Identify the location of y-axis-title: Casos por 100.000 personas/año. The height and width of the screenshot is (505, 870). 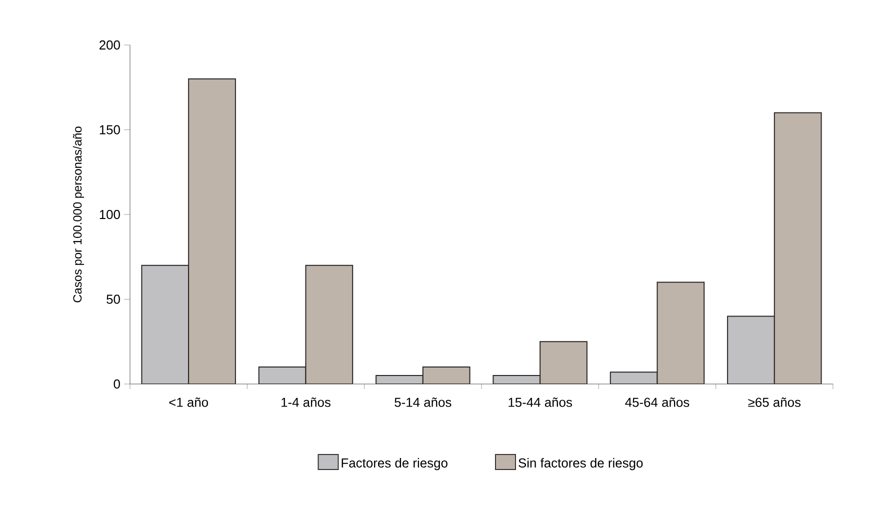
(78, 214).